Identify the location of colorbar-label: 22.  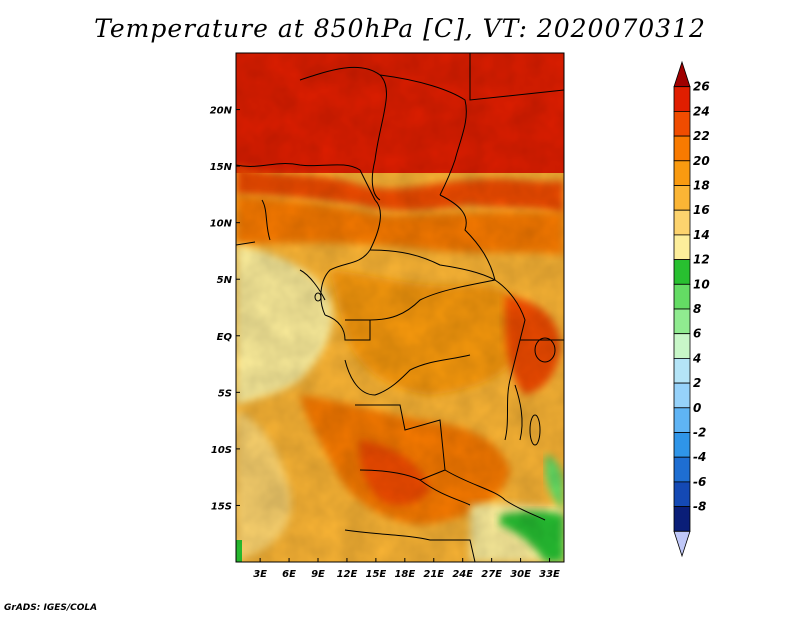
(701, 136).